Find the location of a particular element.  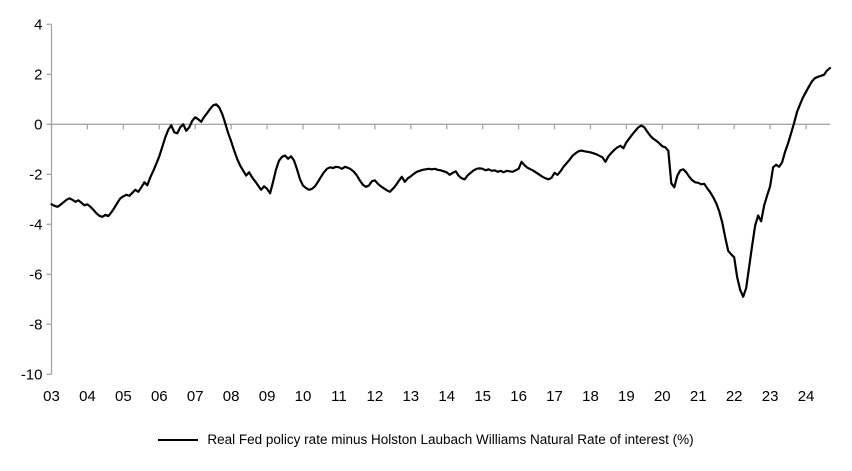

y-tick-label: -10 is located at coordinates (32, 375).